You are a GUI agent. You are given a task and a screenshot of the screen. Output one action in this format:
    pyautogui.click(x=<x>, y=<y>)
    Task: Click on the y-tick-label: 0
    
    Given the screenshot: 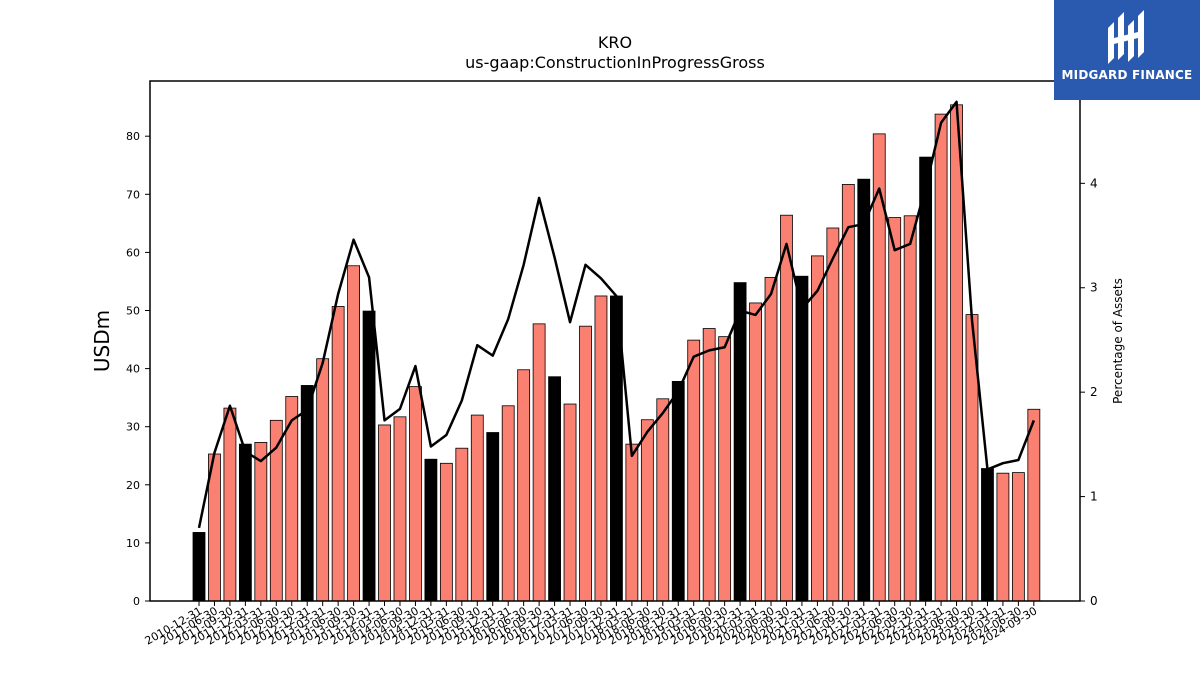 What is the action you would take?
    pyautogui.click(x=136, y=601)
    